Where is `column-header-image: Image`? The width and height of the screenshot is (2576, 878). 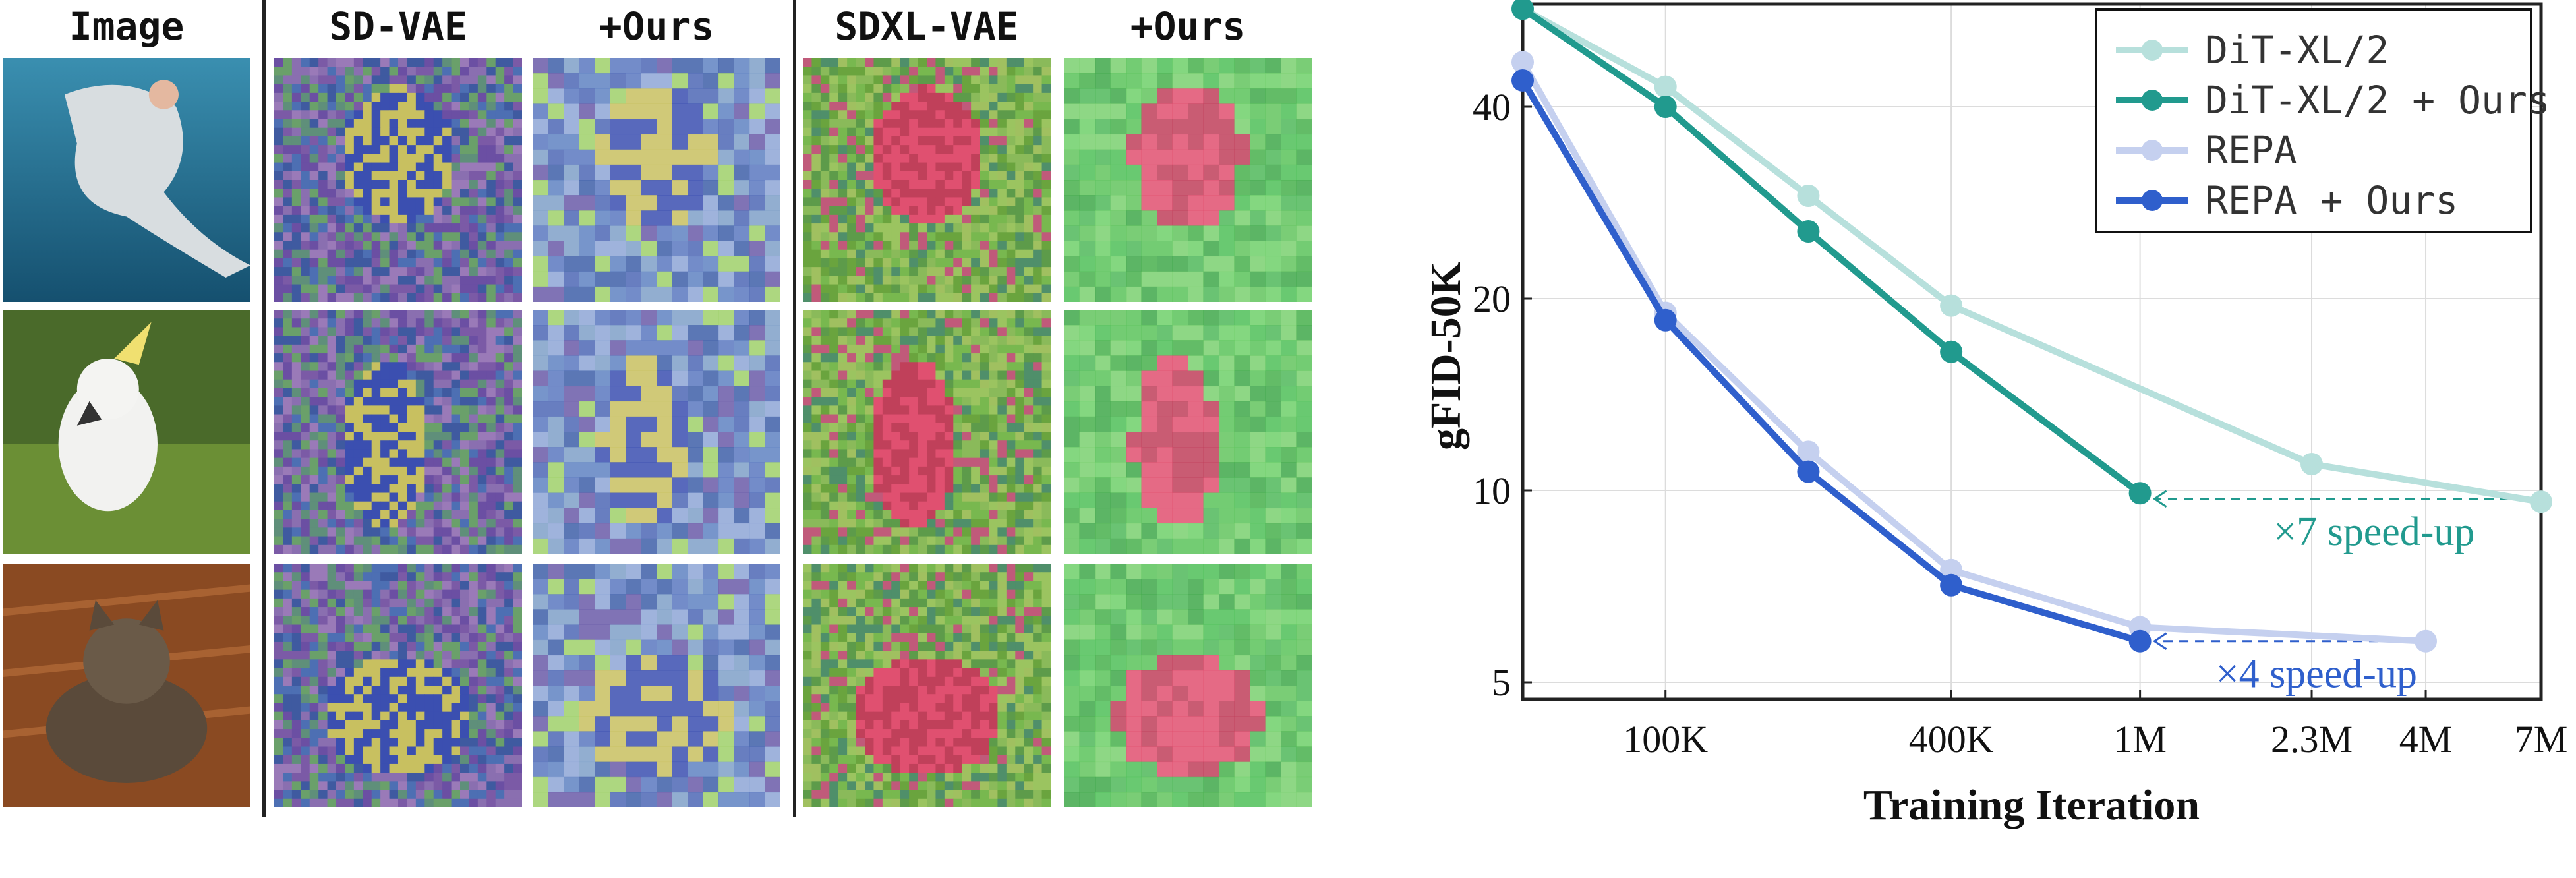 column-header-image: Image is located at coordinates (127, 26).